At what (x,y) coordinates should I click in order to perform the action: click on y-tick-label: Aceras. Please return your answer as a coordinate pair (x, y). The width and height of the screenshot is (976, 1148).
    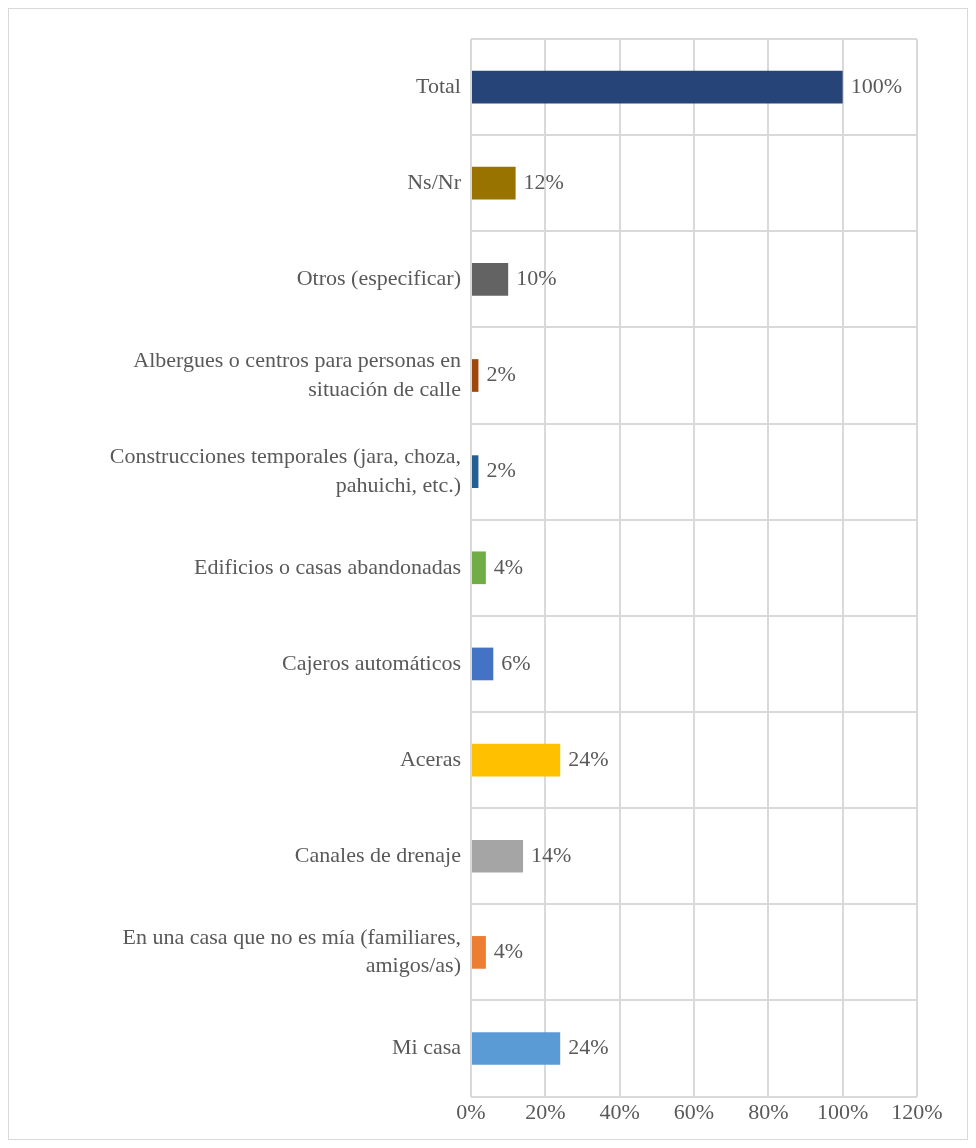
    Looking at the image, I should click on (430, 758).